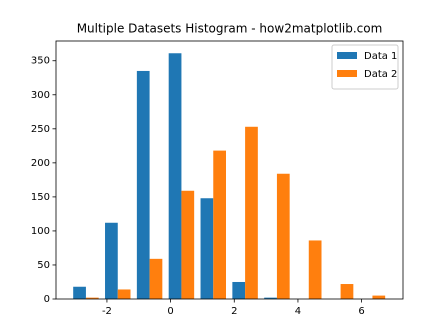 Image resolution: width=448 pixels, height=336 pixels. I want to click on y-tick-label: 350, so click(40, 61).